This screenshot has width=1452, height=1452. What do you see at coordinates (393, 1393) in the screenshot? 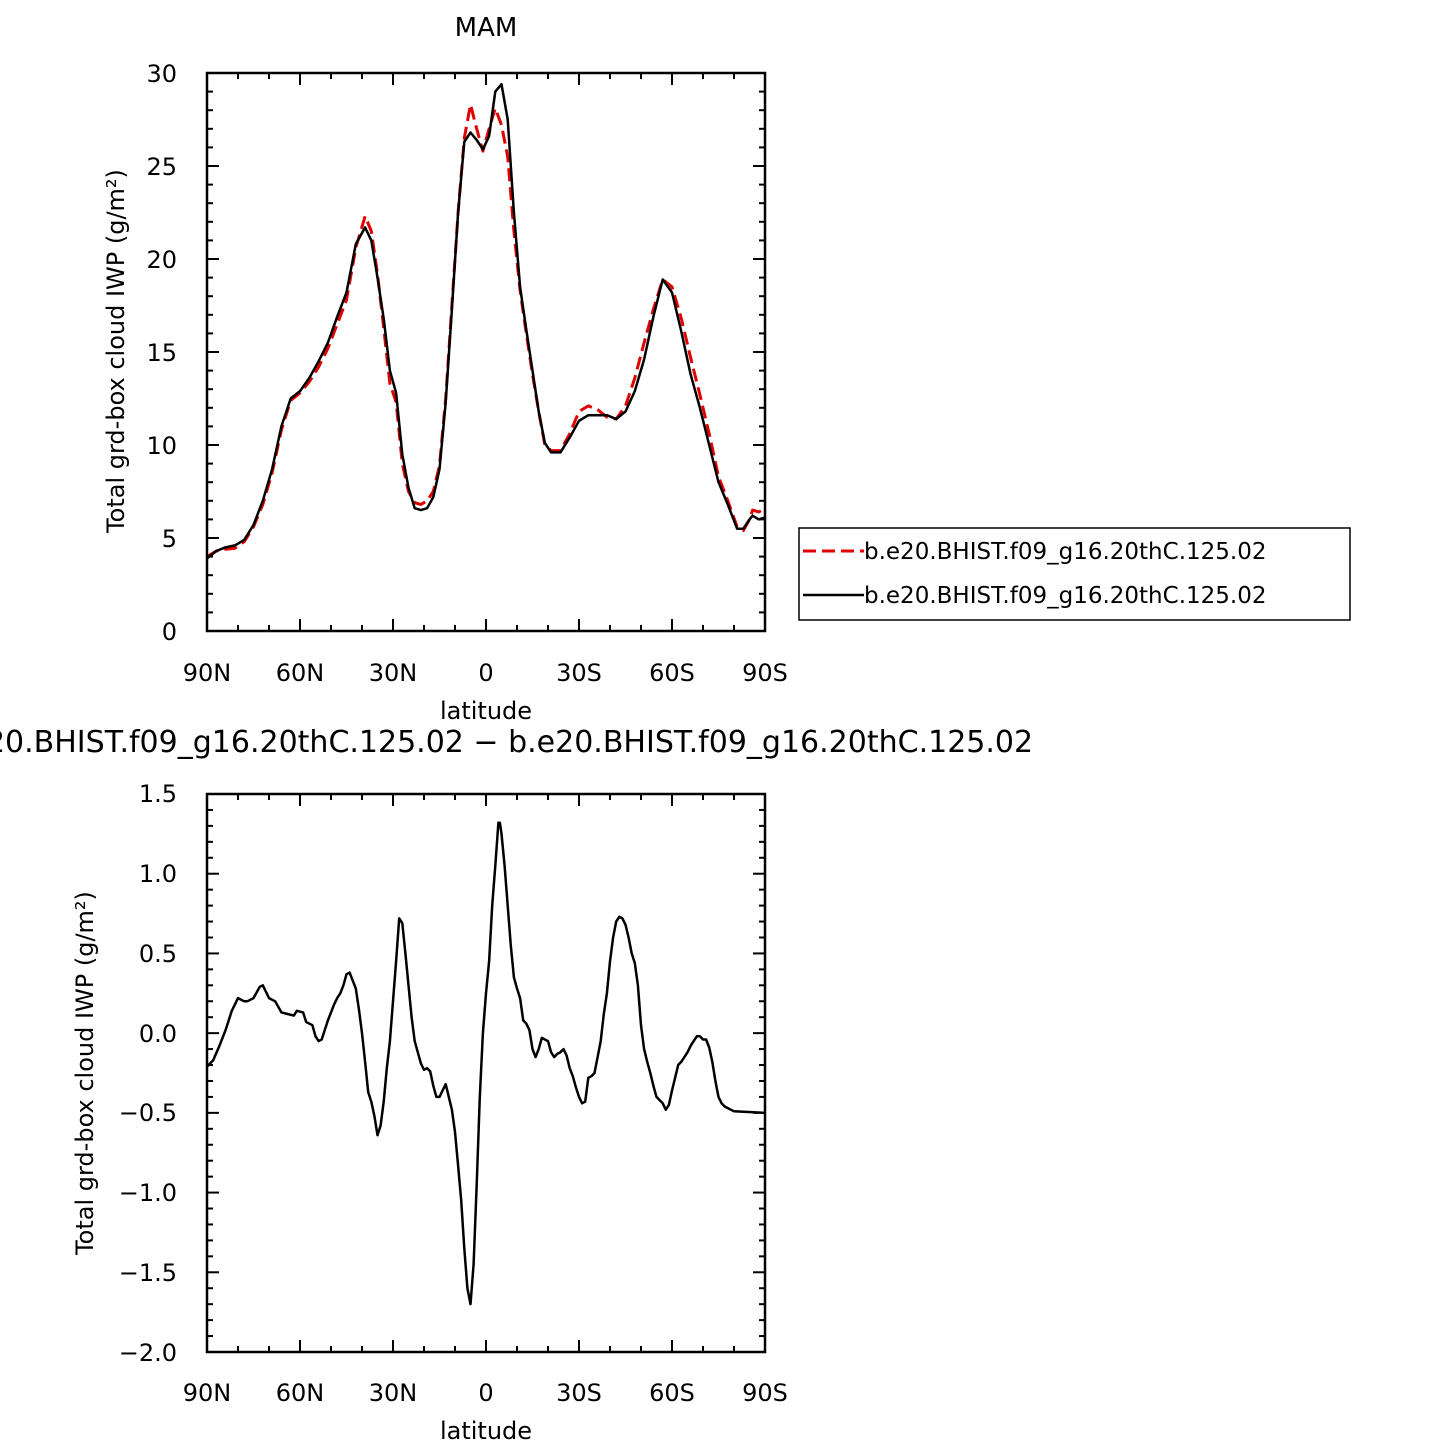
I see `bottom-x-tick-label: 30N` at bounding box center [393, 1393].